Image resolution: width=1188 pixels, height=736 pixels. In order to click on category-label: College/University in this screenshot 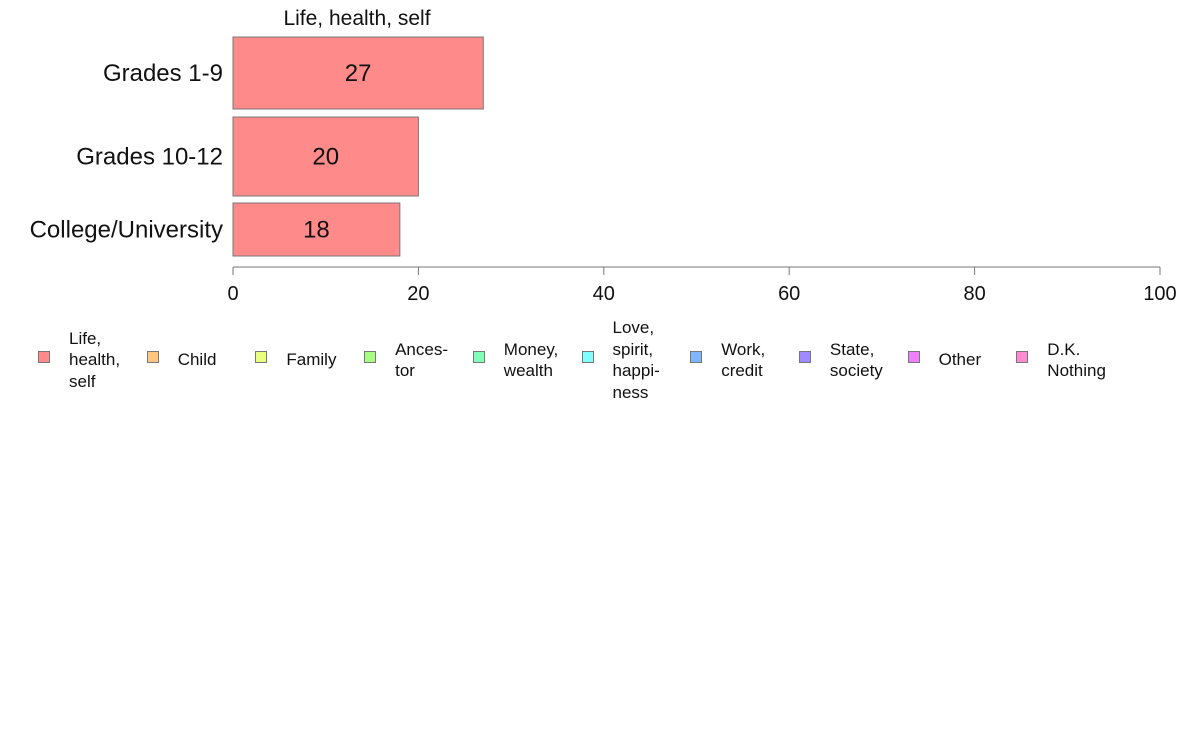, I will do `click(126, 230)`.